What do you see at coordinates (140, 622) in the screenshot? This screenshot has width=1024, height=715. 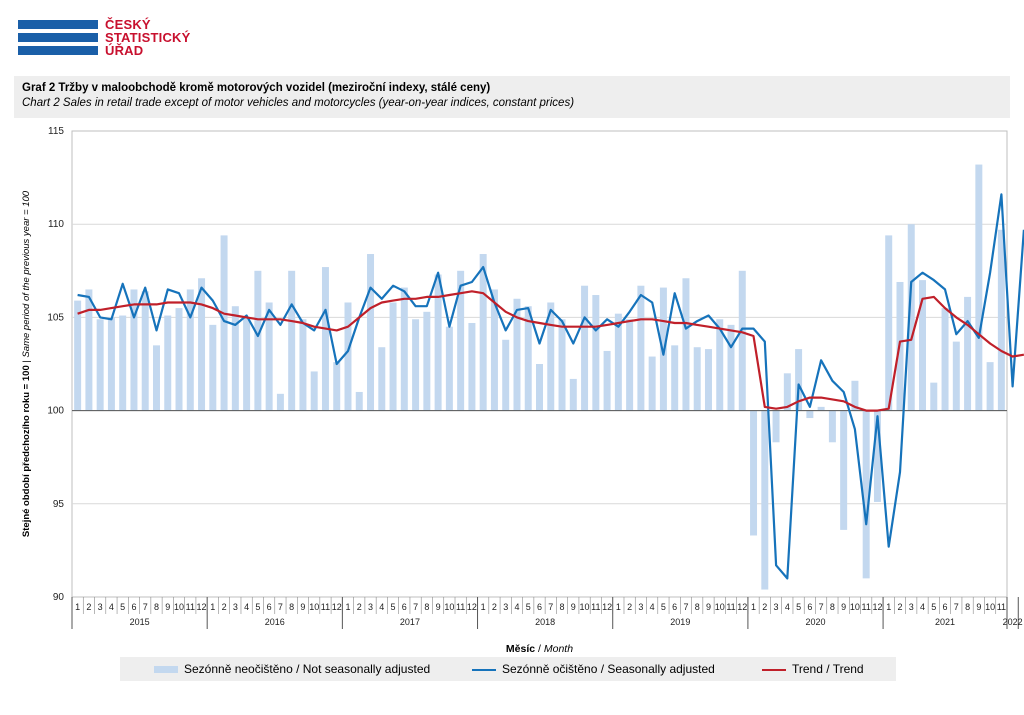 I see `x-year-label: 2015` at bounding box center [140, 622].